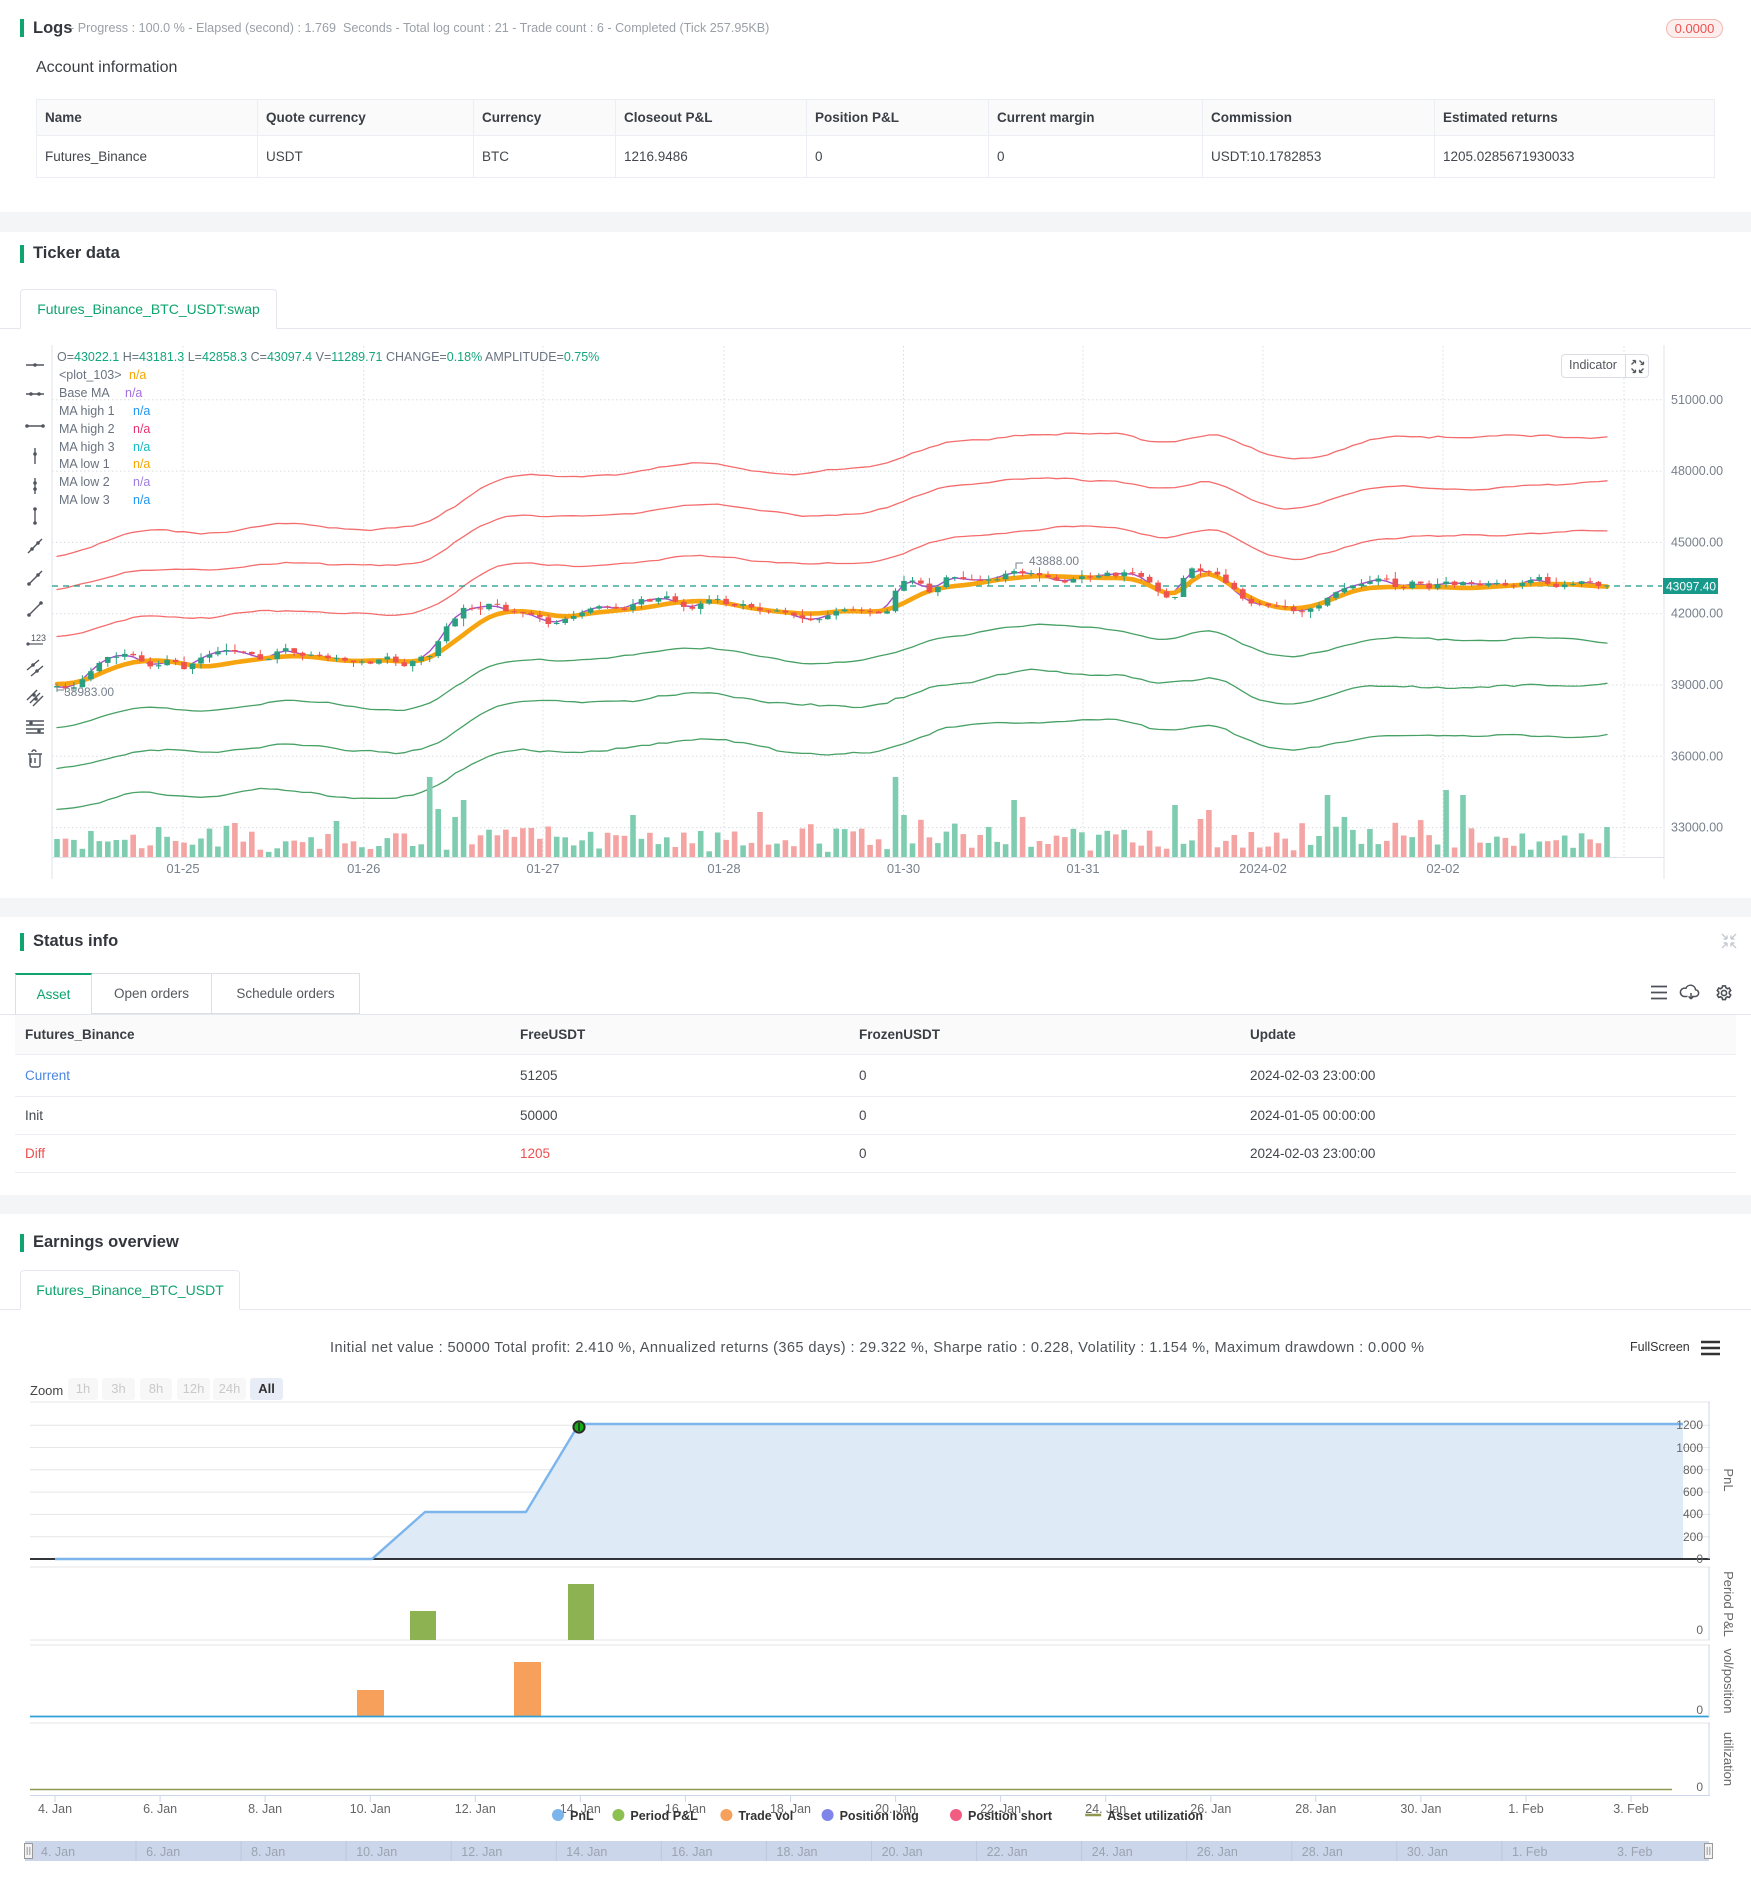 The width and height of the screenshot is (1751, 1891). Describe the element at coordinates (363, 868) in the screenshot. I see `svg-text: 01-26` at that location.